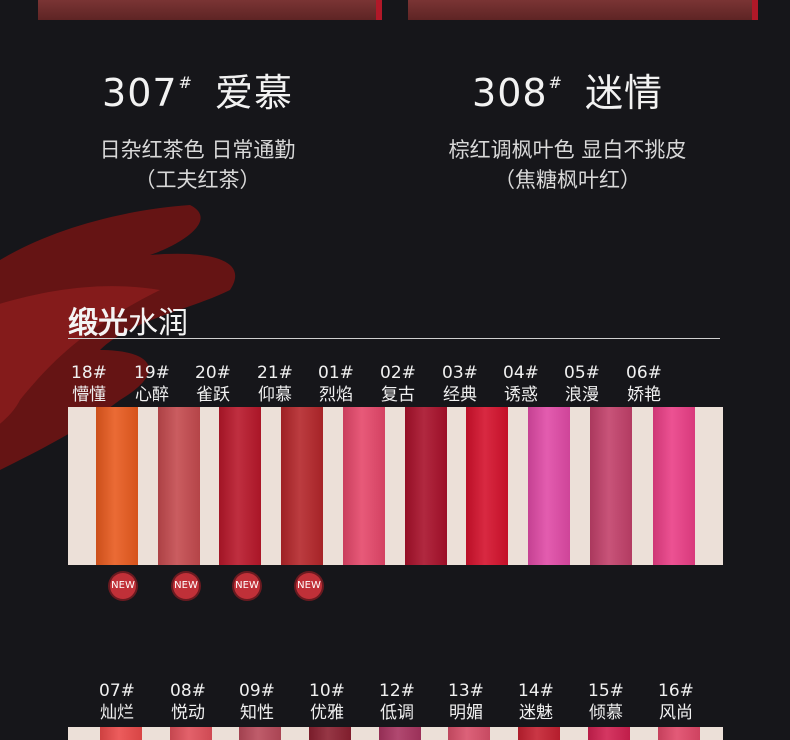 The width and height of the screenshot is (790, 740). I want to click on shade-name: 浪漫, so click(582, 395).